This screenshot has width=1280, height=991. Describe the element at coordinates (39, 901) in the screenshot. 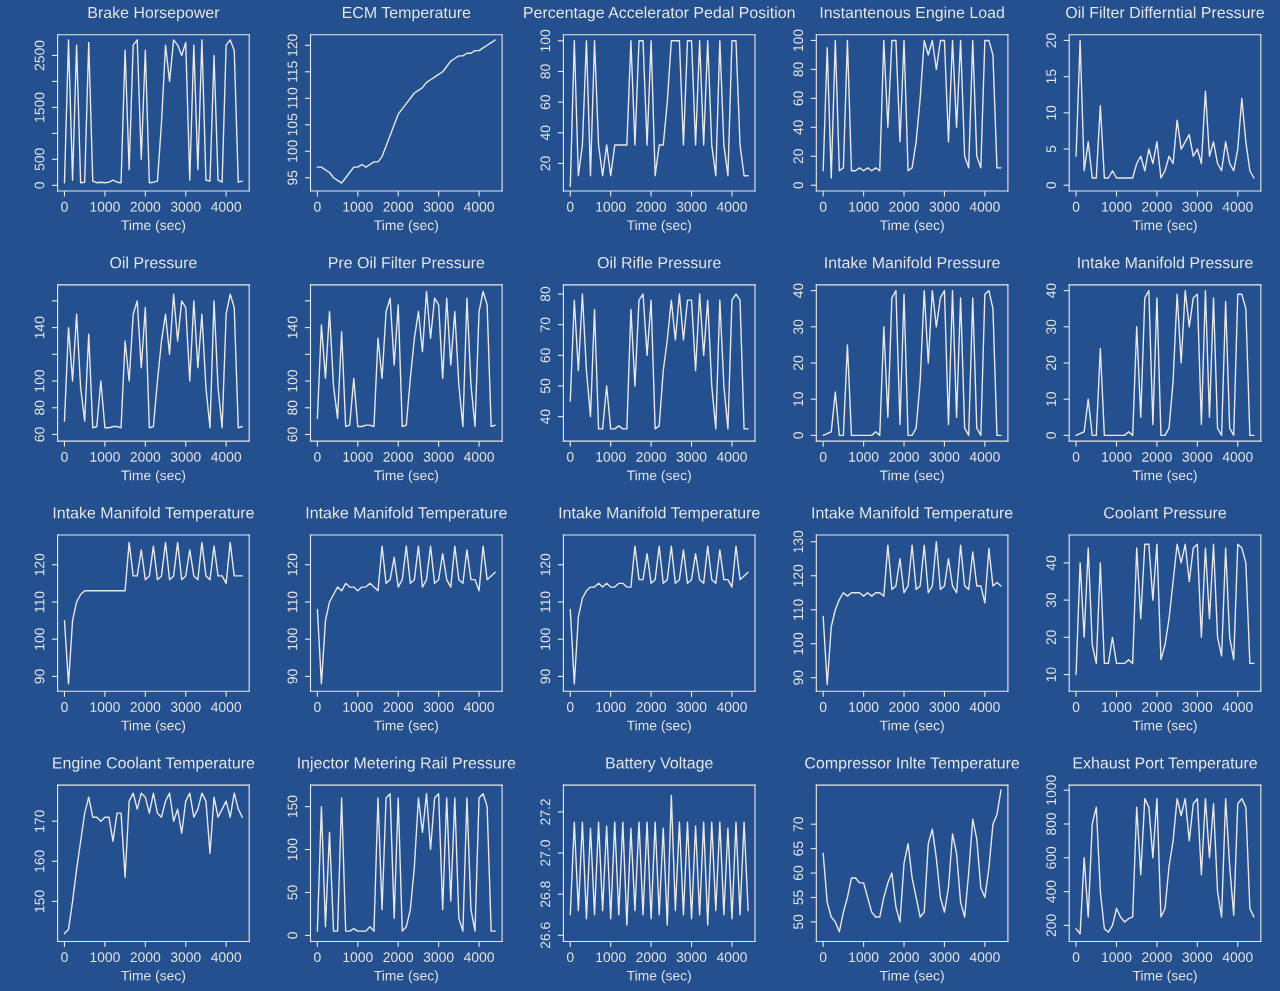

I see `y-tick-label: 150` at that location.